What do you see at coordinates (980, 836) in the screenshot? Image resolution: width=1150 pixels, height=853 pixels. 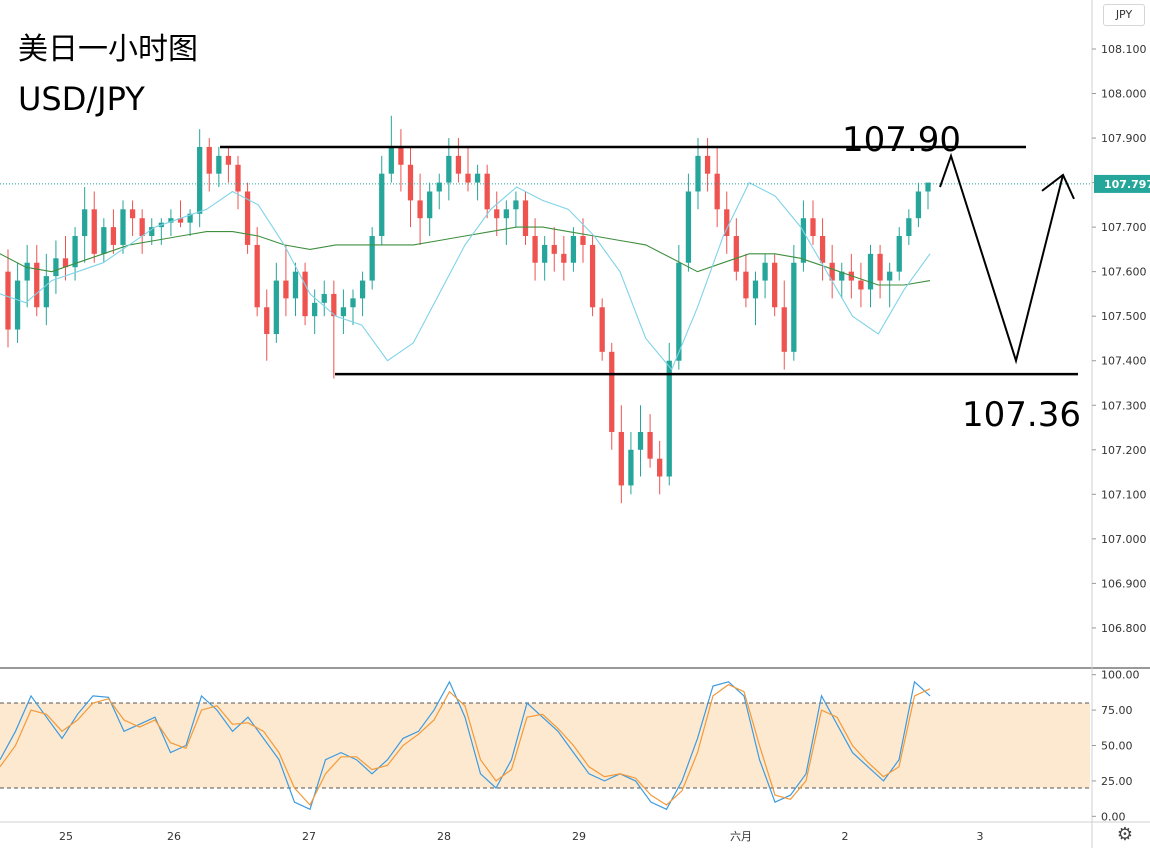 I see `time-tick-label: 3` at bounding box center [980, 836].